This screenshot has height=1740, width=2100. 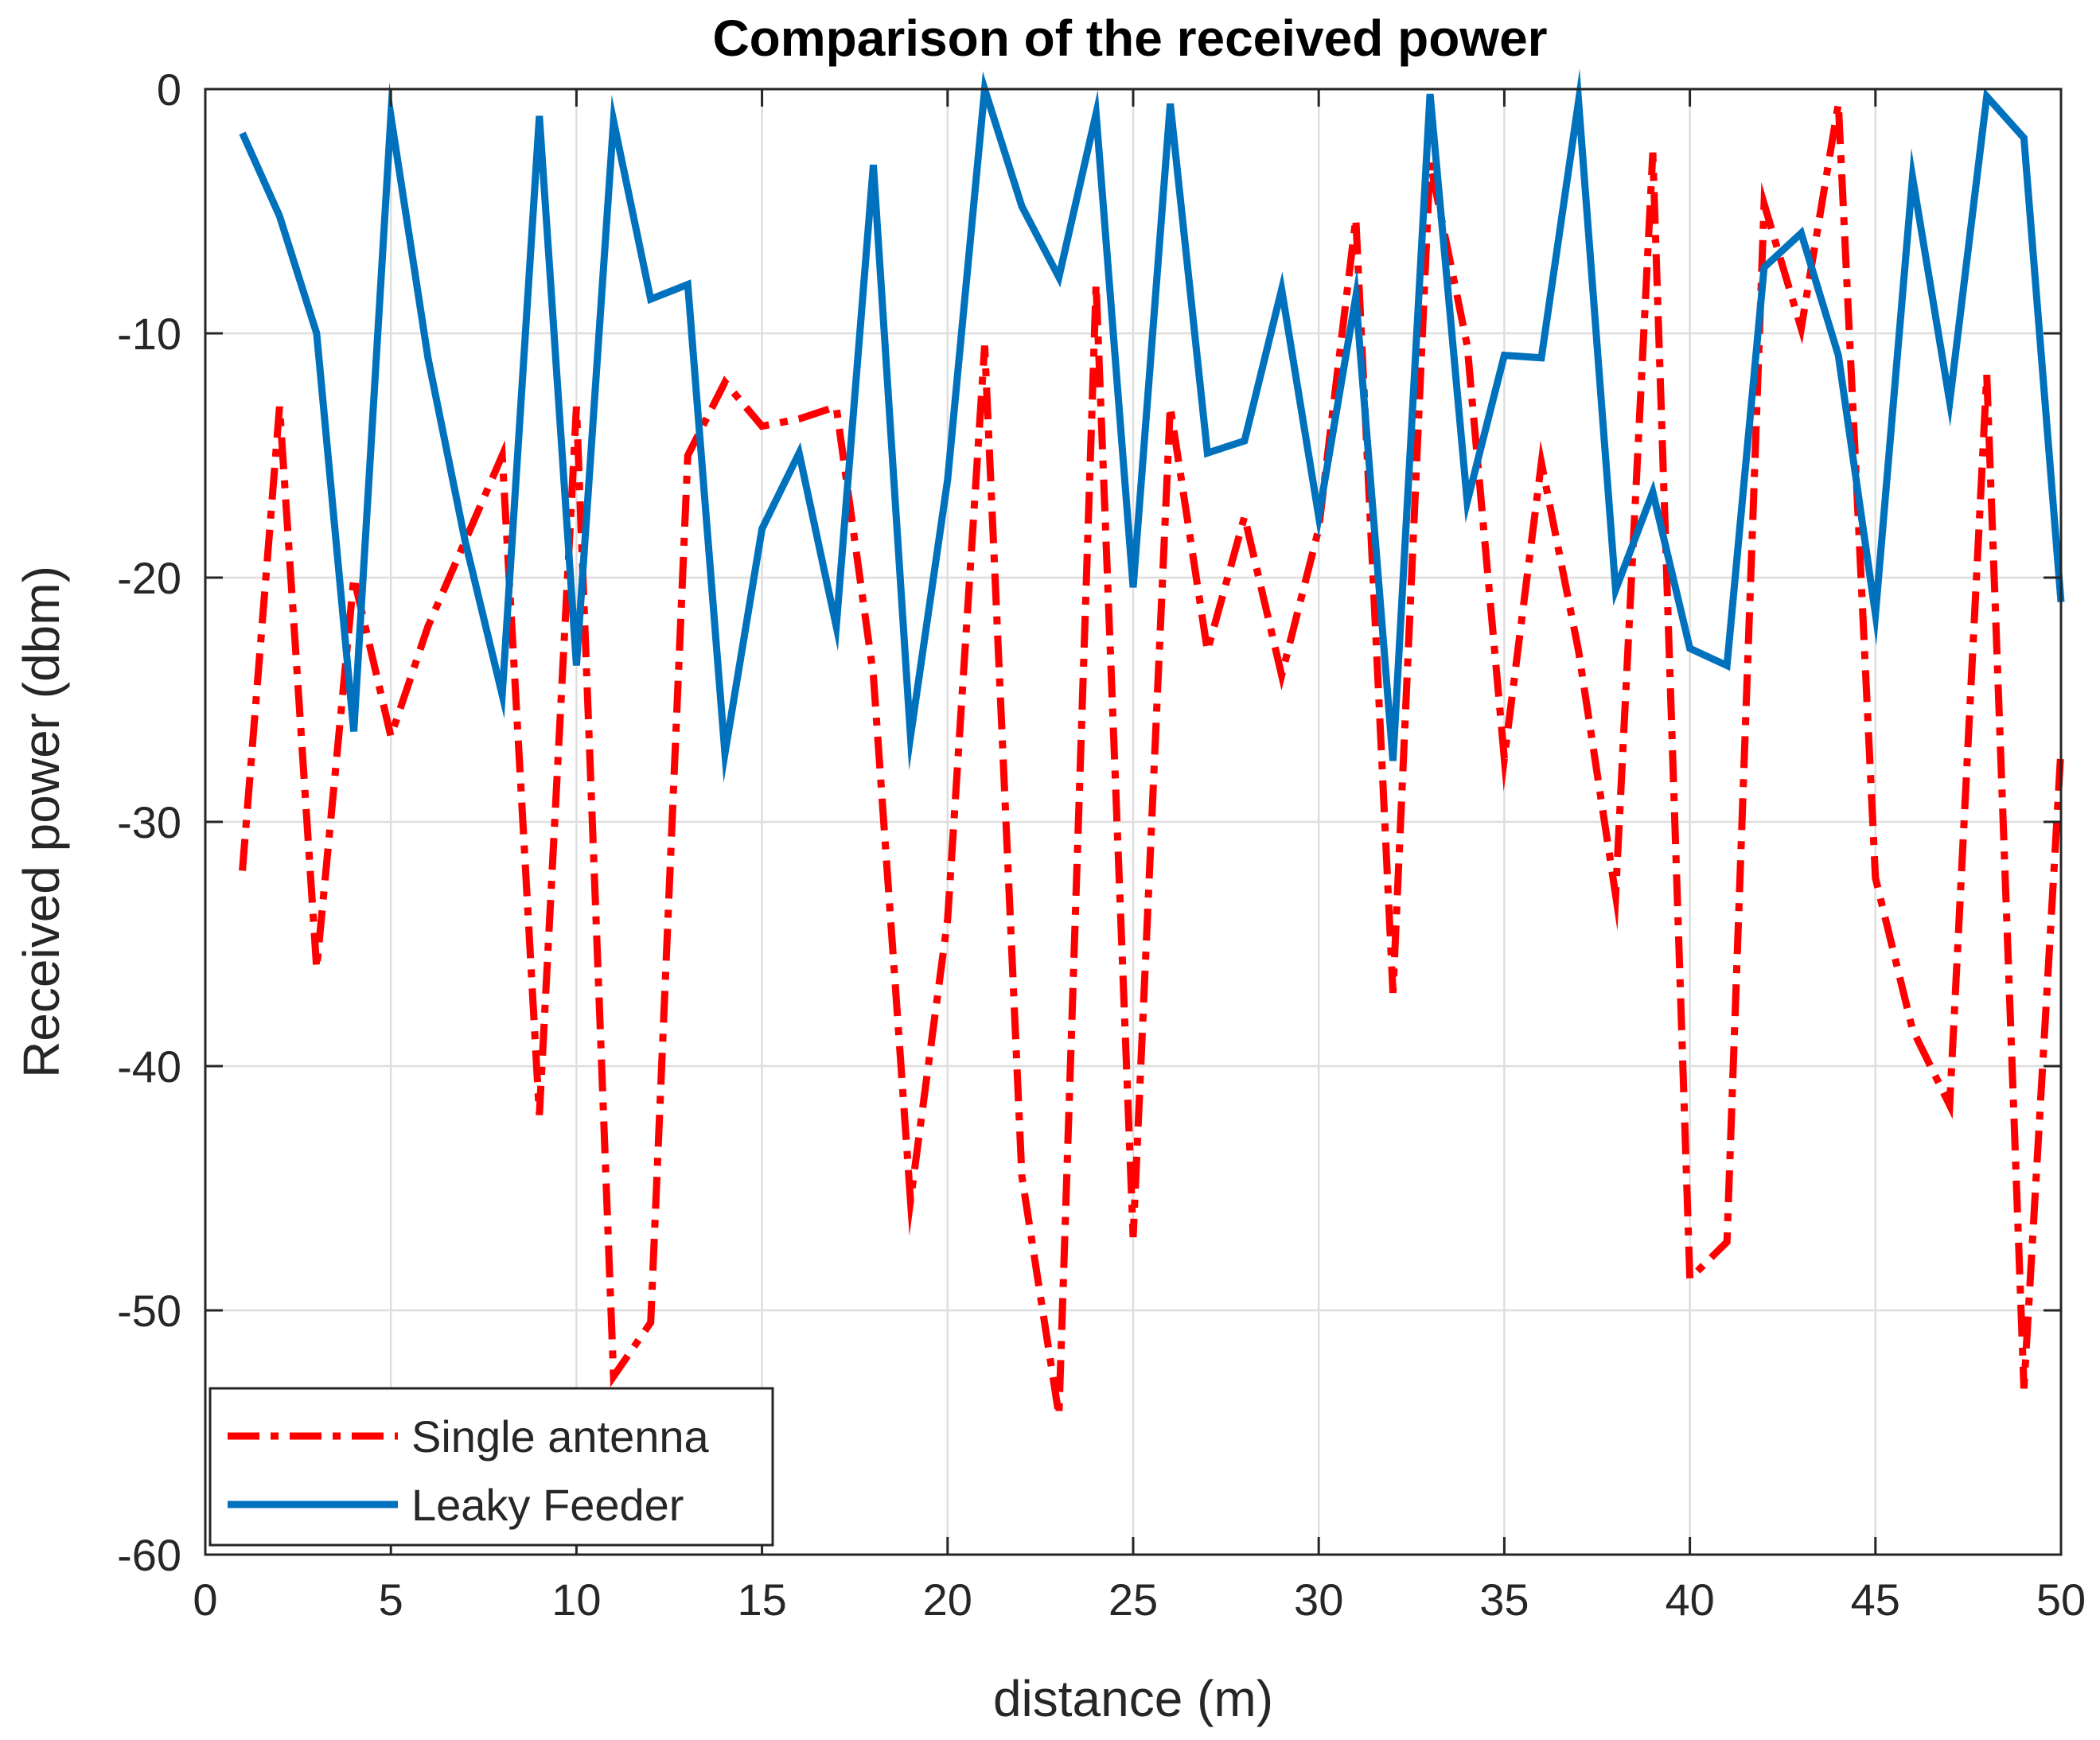 I want to click on y-tick-labels: -60 -50 -40 -30 -20 -10 0, so click(x=149, y=822).